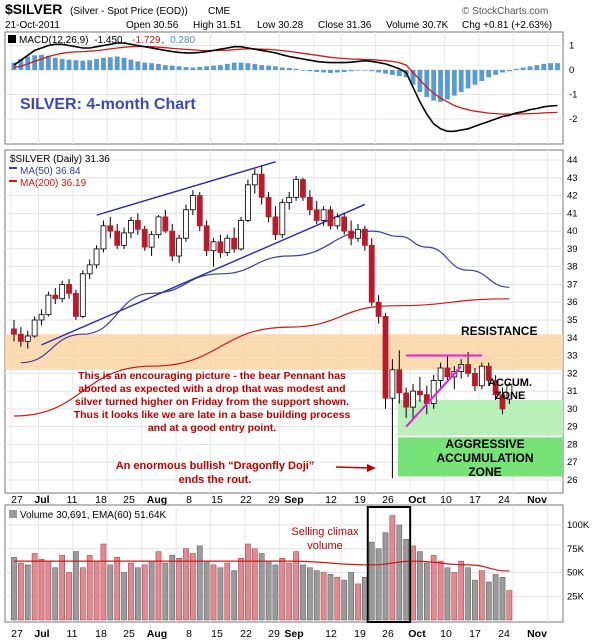 The width and height of the screenshot is (599, 644). Describe the element at coordinates (93, 515) in the screenshot. I see `volume-label: Volume 30,691, EMA(60) 51.64K` at that location.